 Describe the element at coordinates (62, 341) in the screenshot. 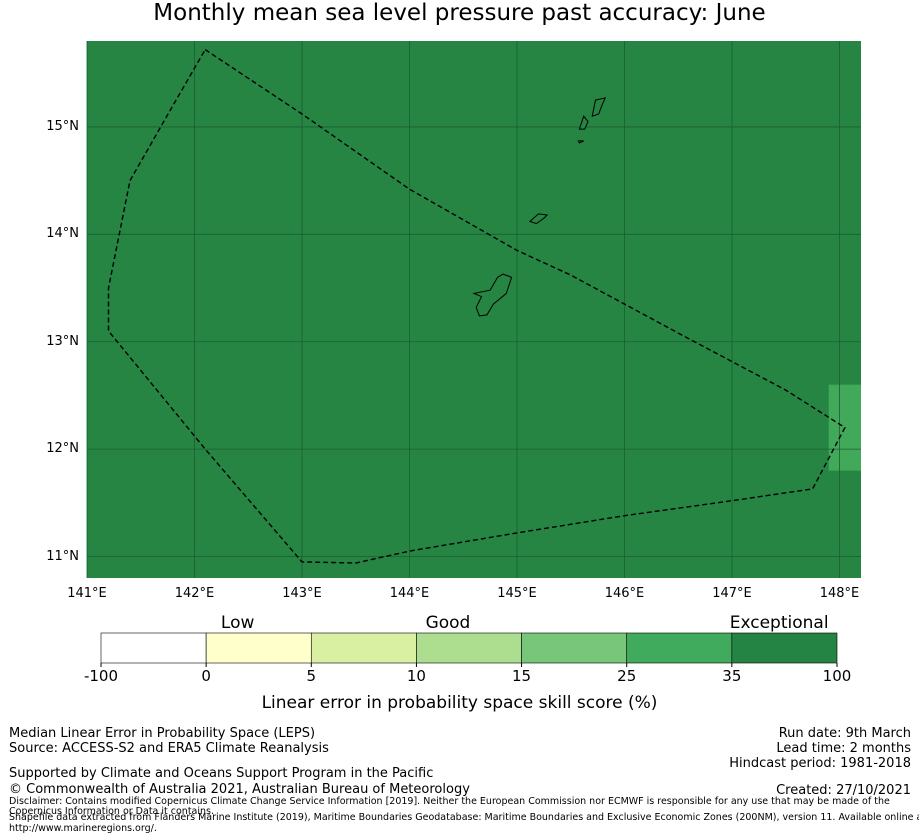

I see `y-tick-label: 13°N` at that location.